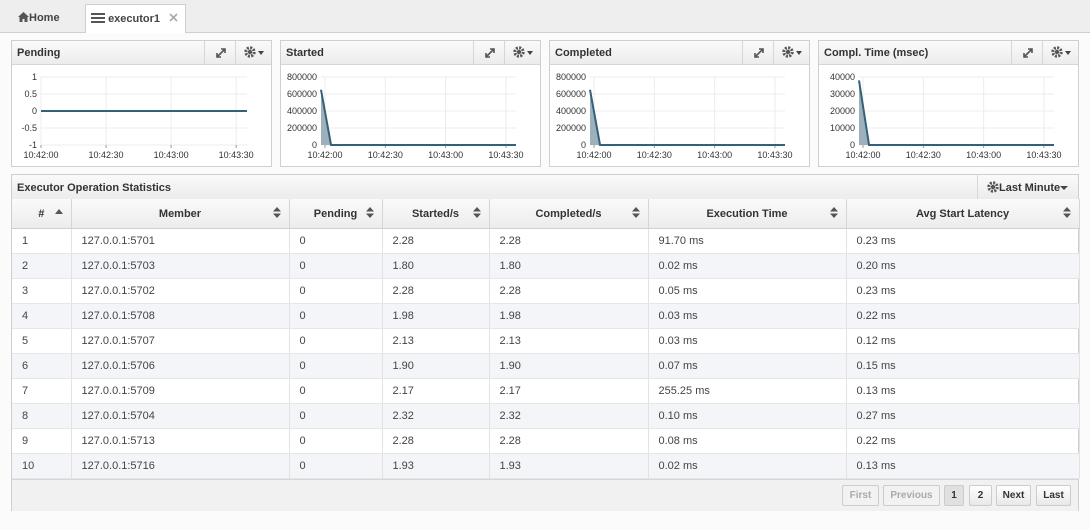 The width and height of the screenshot is (1090, 530). I want to click on executor-tab: executor1, so click(135, 18).